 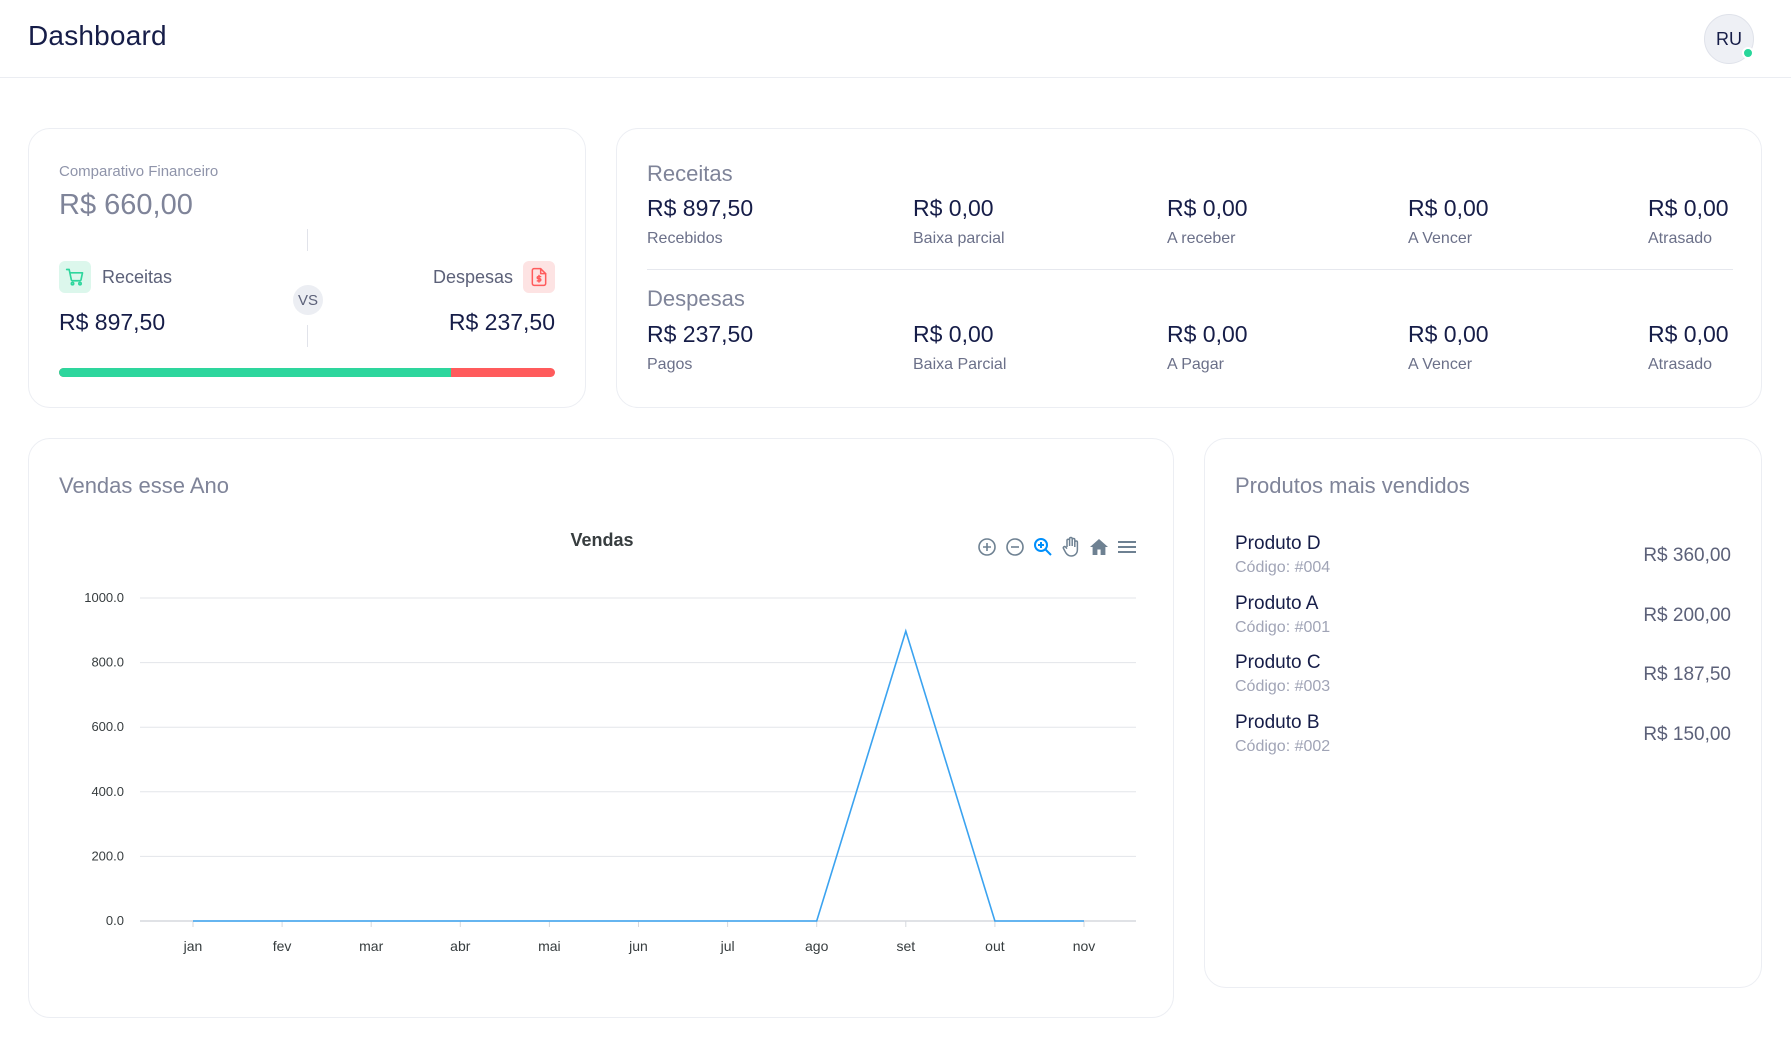 What do you see at coordinates (282, 946) in the screenshot?
I see `x-tick-label: fev` at bounding box center [282, 946].